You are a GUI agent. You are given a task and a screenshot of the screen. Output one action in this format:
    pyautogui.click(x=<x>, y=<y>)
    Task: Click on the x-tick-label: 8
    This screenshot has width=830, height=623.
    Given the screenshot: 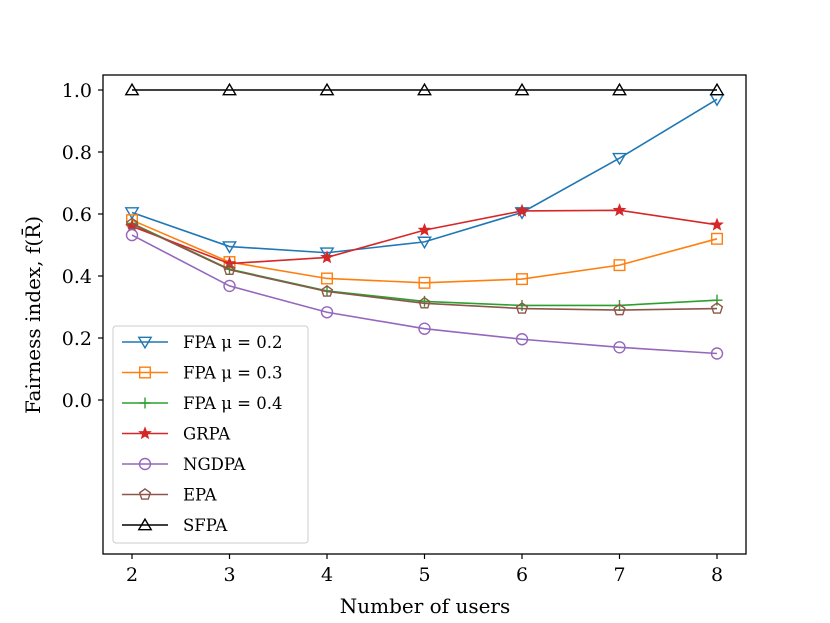 What is the action you would take?
    pyautogui.click(x=717, y=575)
    